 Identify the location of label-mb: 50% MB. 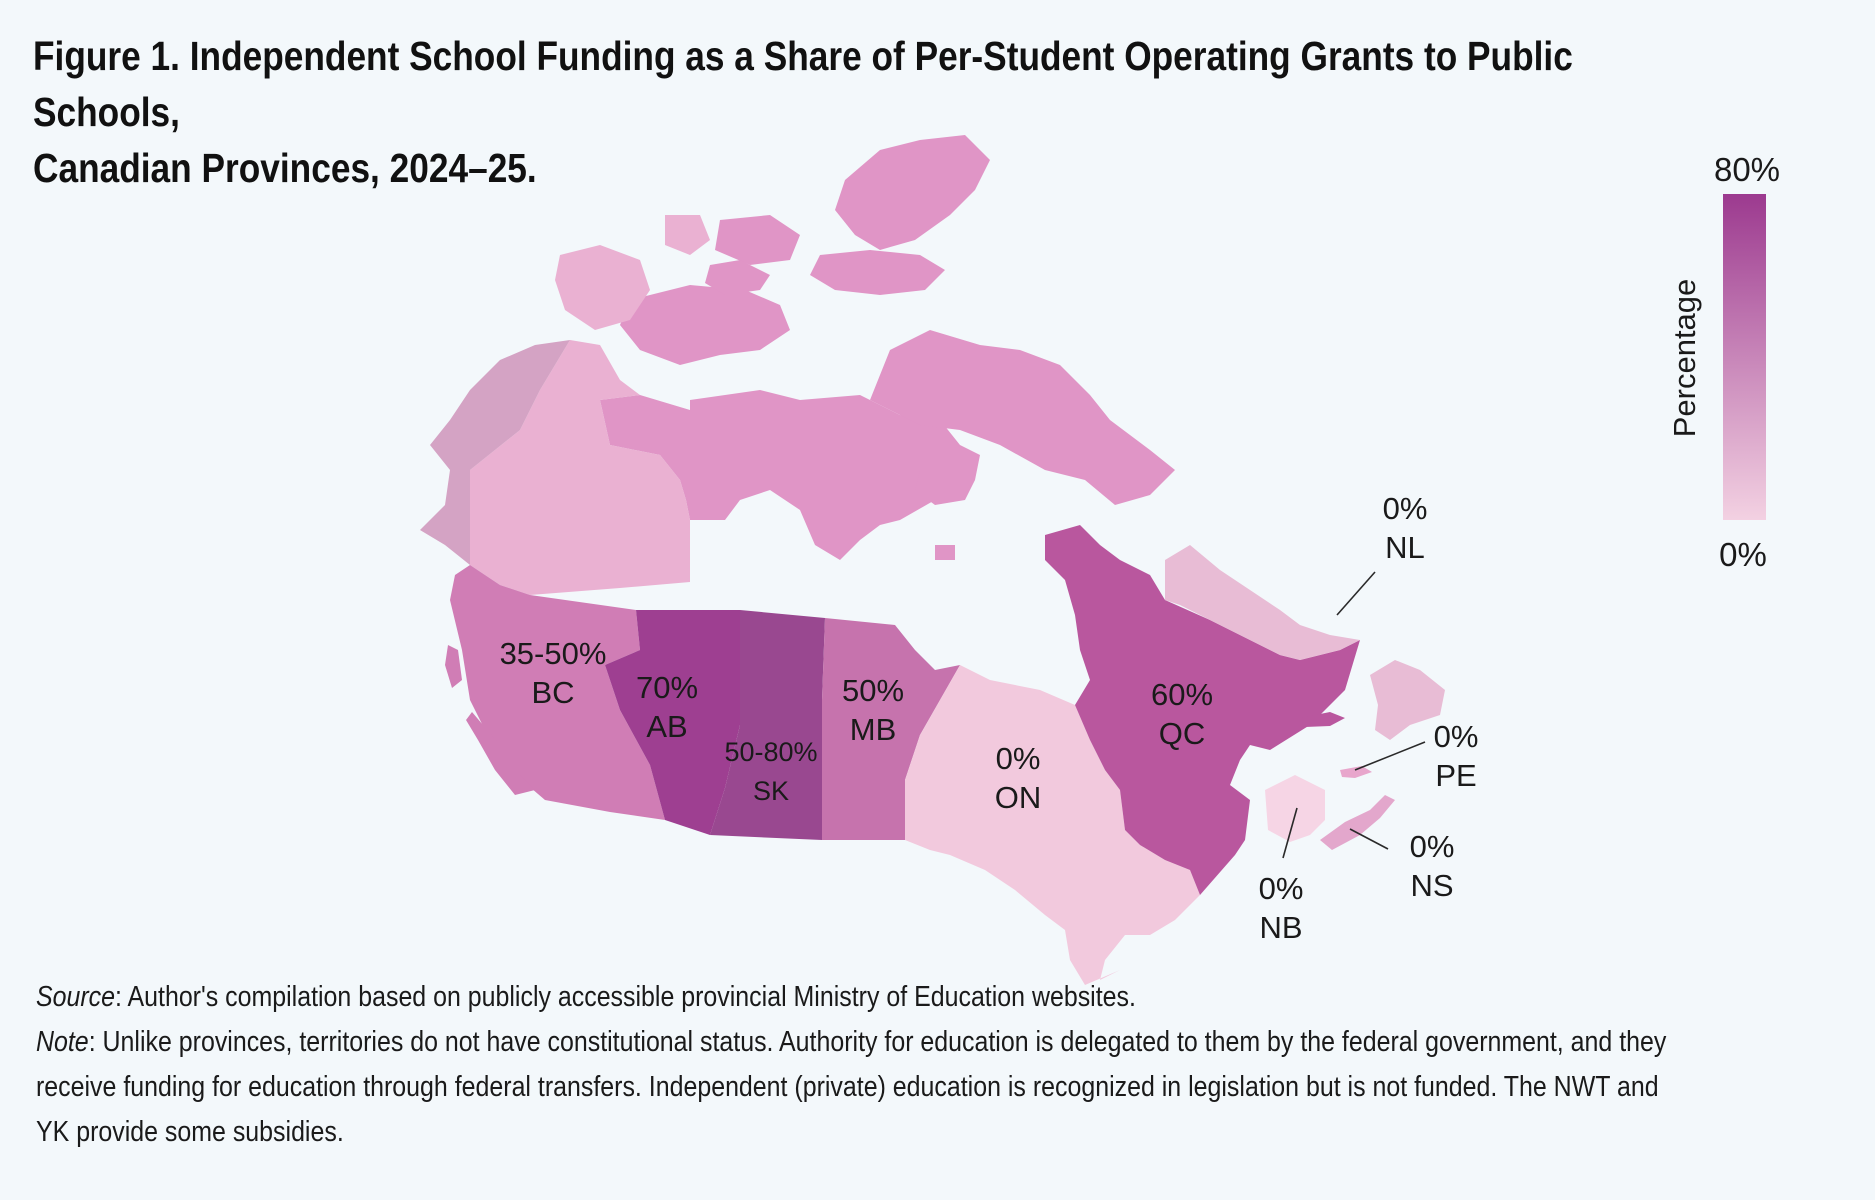
(873, 710).